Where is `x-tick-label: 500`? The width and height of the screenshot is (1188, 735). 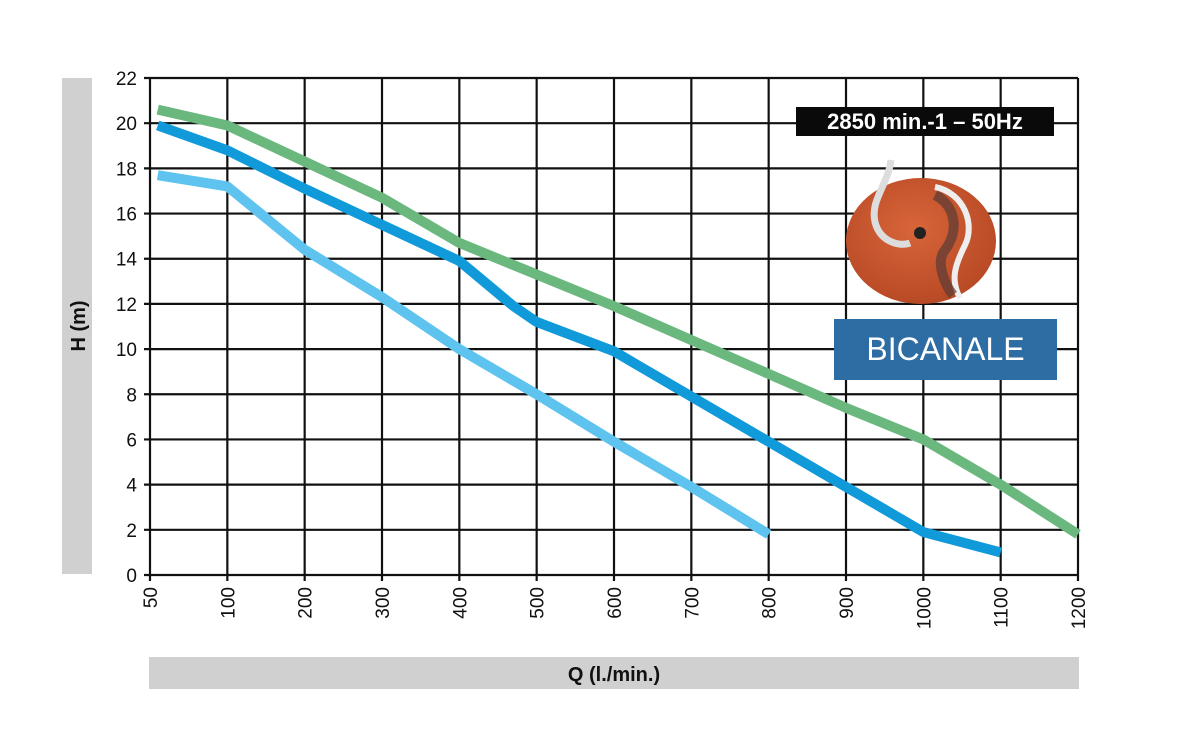
x-tick-label: 500 is located at coordinates (538, 603).